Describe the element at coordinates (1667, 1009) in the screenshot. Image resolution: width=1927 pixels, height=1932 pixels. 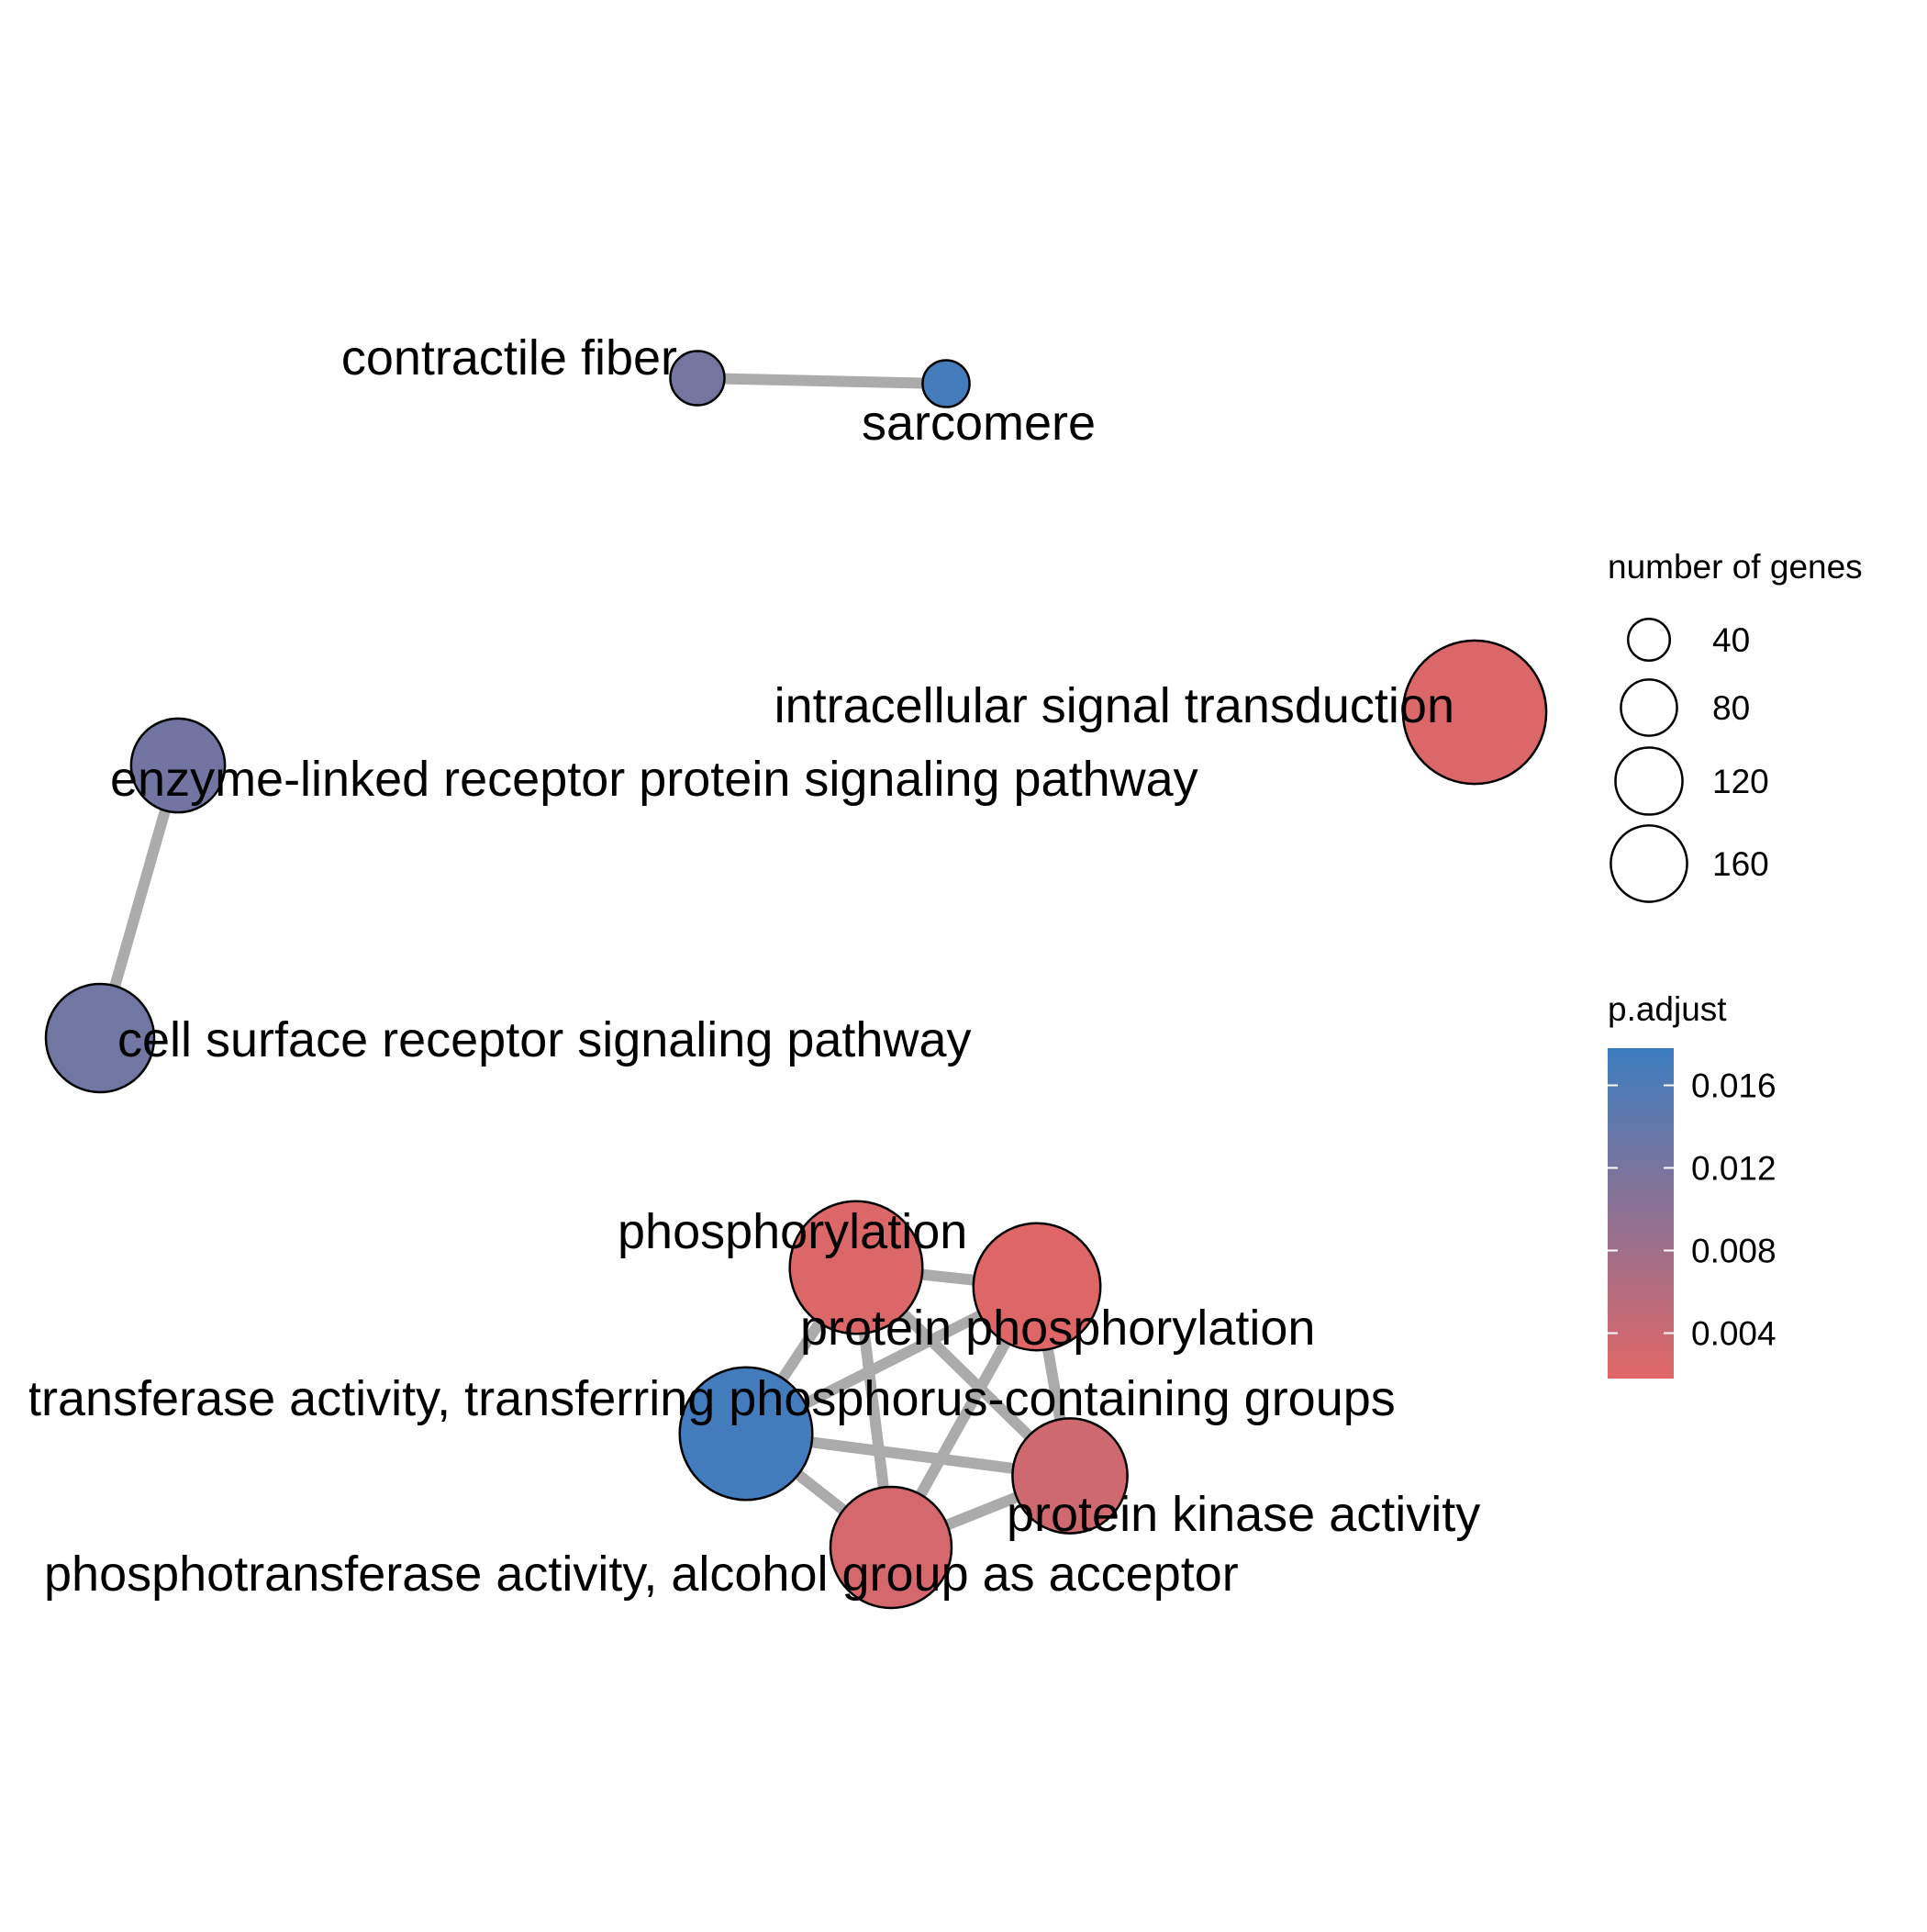
I see `color-legend-title: p.adjust` at that location.